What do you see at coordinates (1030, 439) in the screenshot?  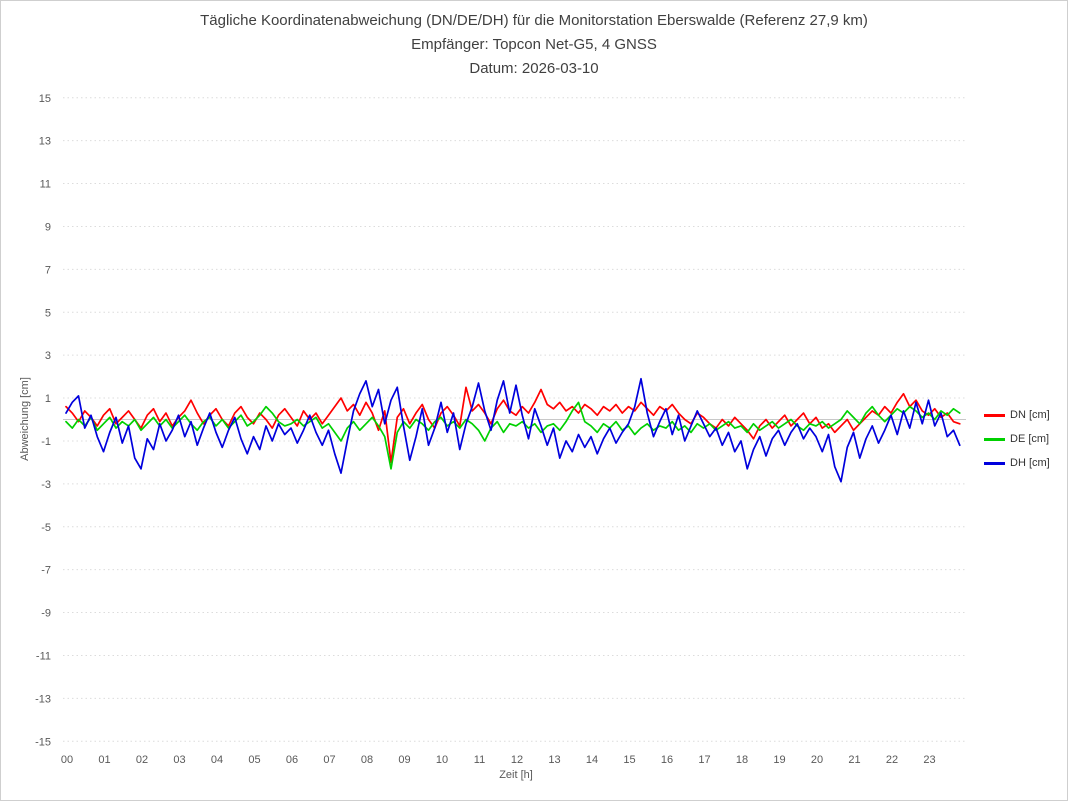 I see `legend-label: DE [cm]` at bounding box center [1030, 439].